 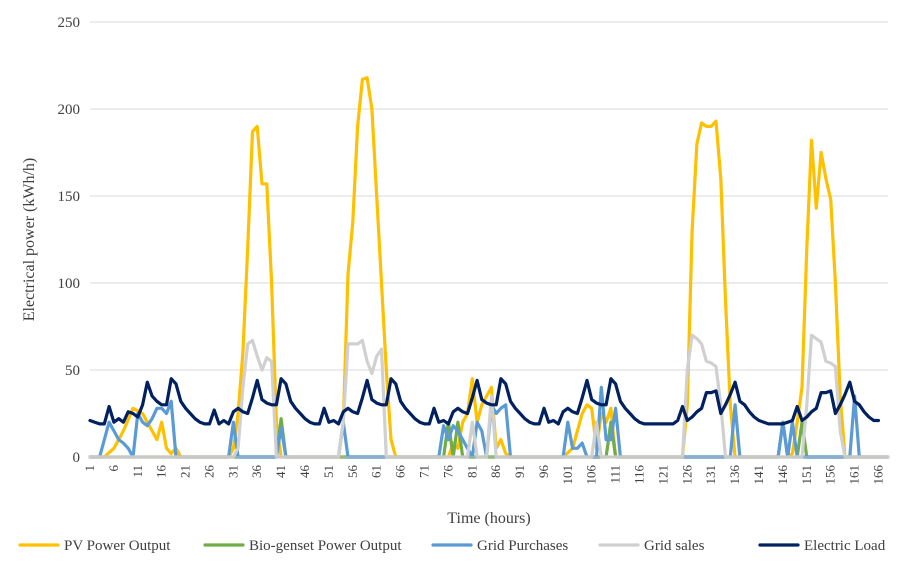 I want to click on x-tick-label: 36, so click(x=256, y=472).